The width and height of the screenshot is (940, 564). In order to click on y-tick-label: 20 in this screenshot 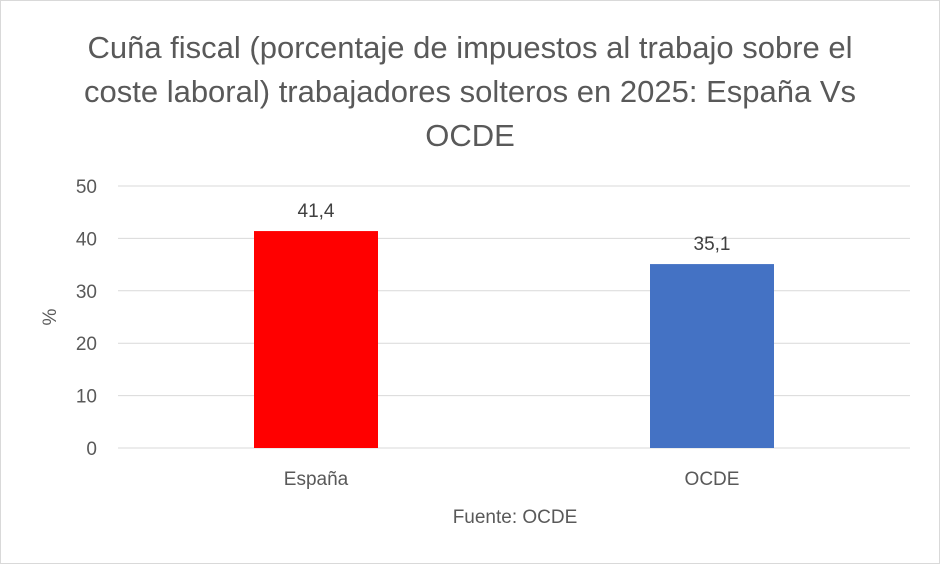, I will do `click(86, 344)`.